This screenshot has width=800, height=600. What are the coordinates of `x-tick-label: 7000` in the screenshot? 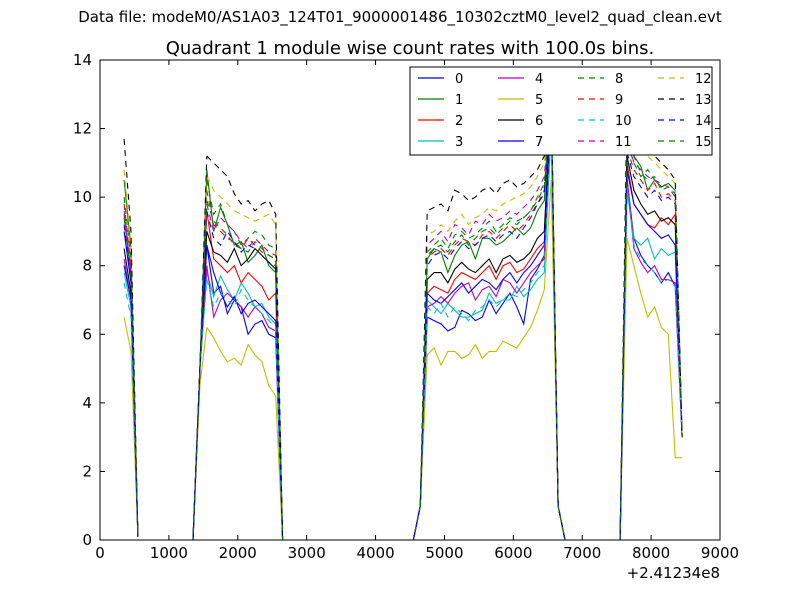 It's located at (582, 553).